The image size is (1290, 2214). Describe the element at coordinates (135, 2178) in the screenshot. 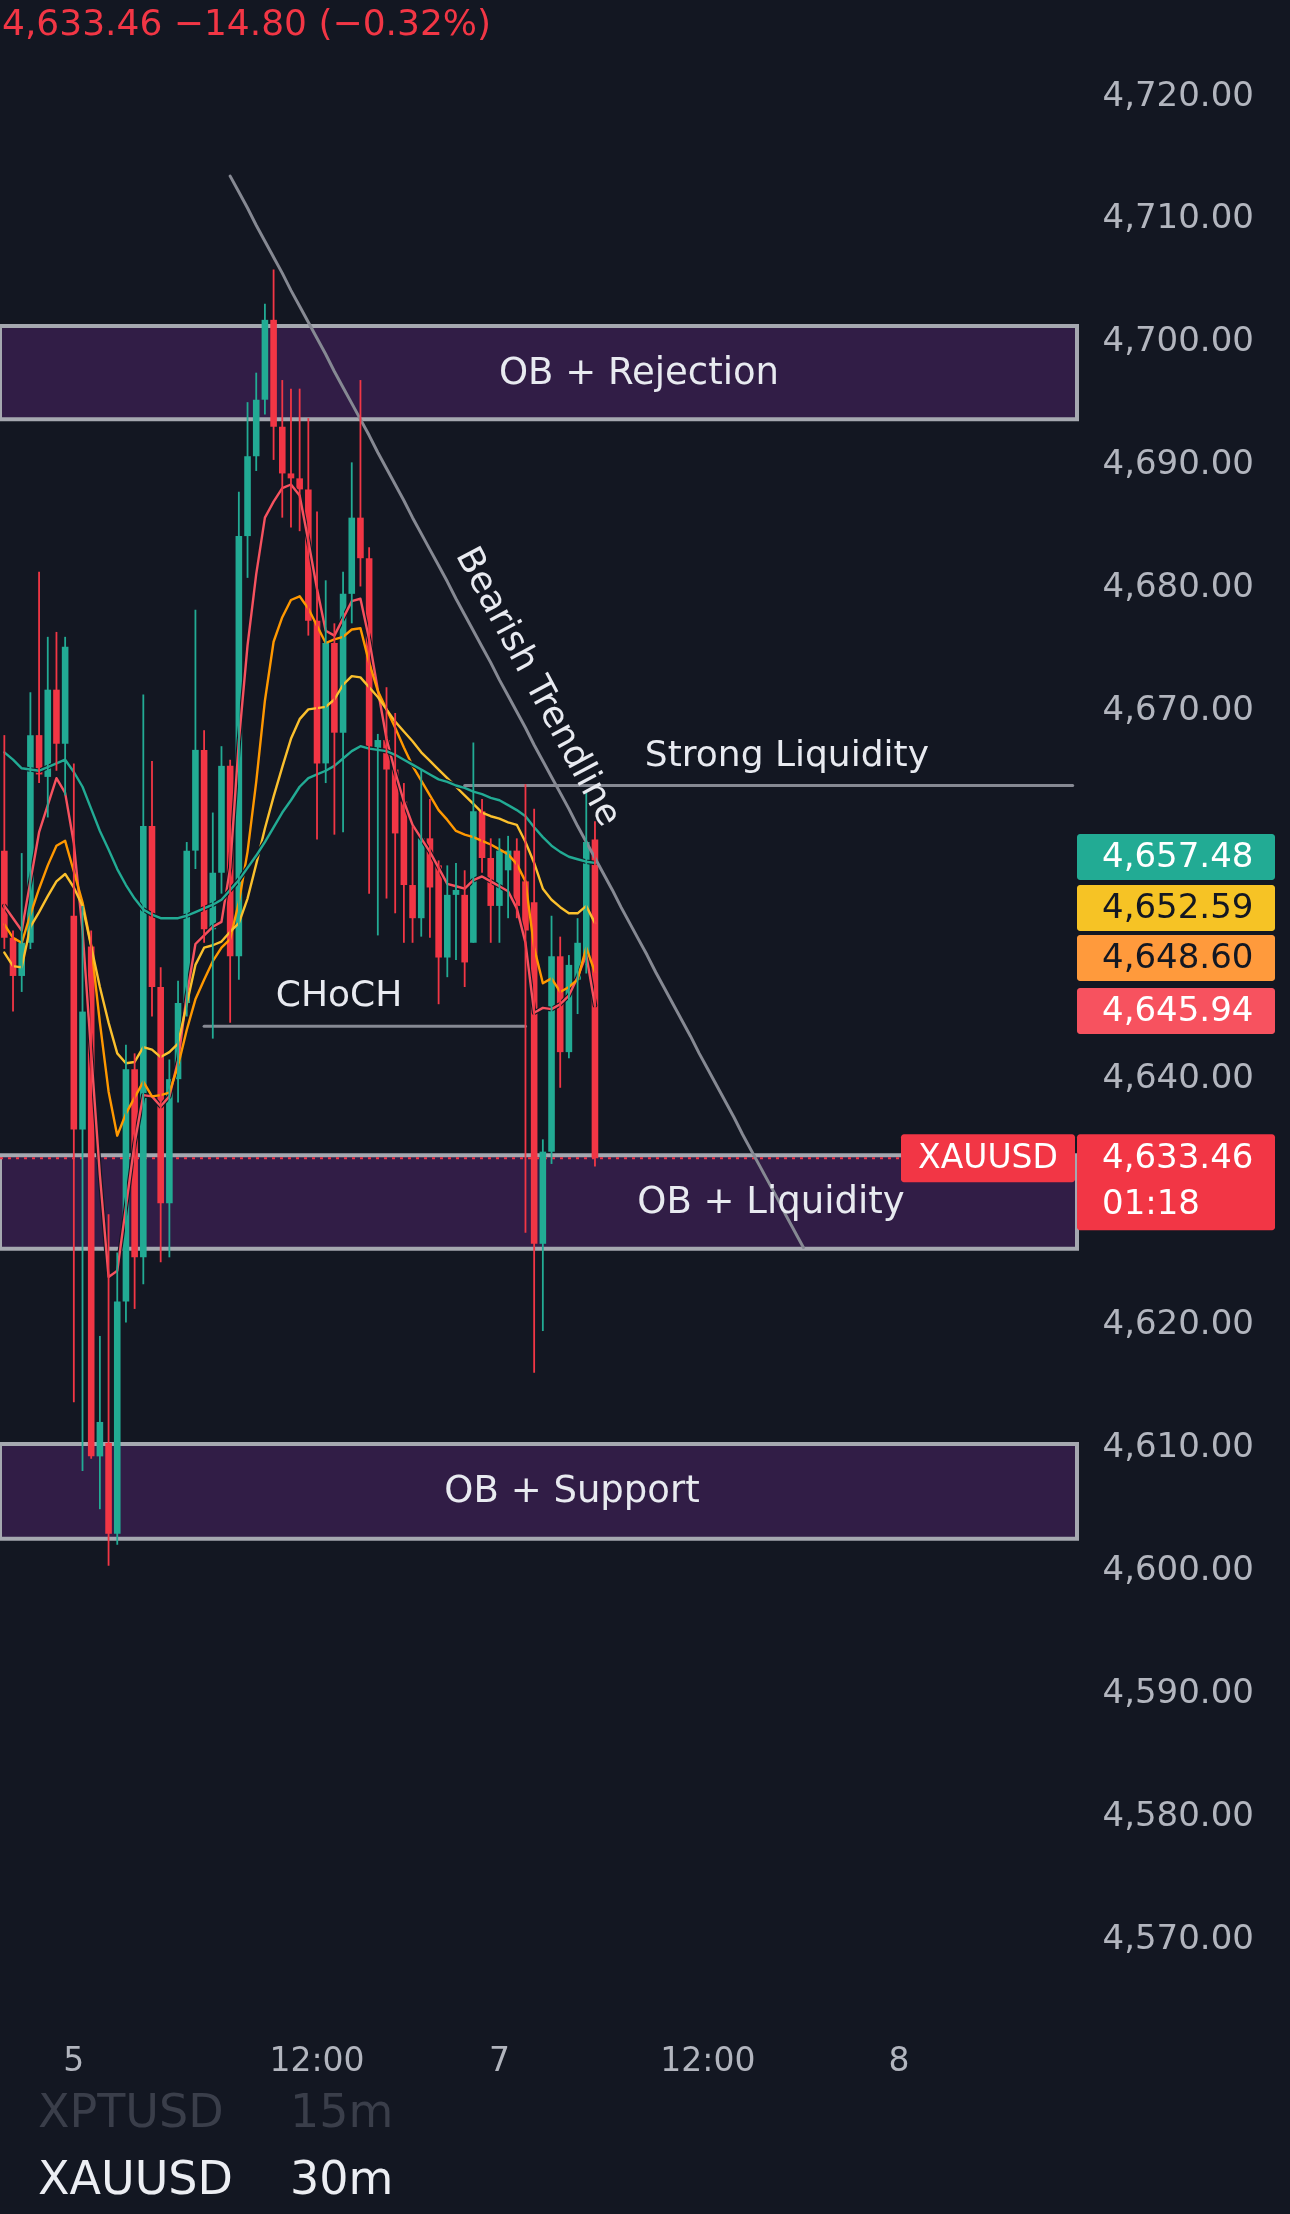

I see `text: XAUUSD` at that location.